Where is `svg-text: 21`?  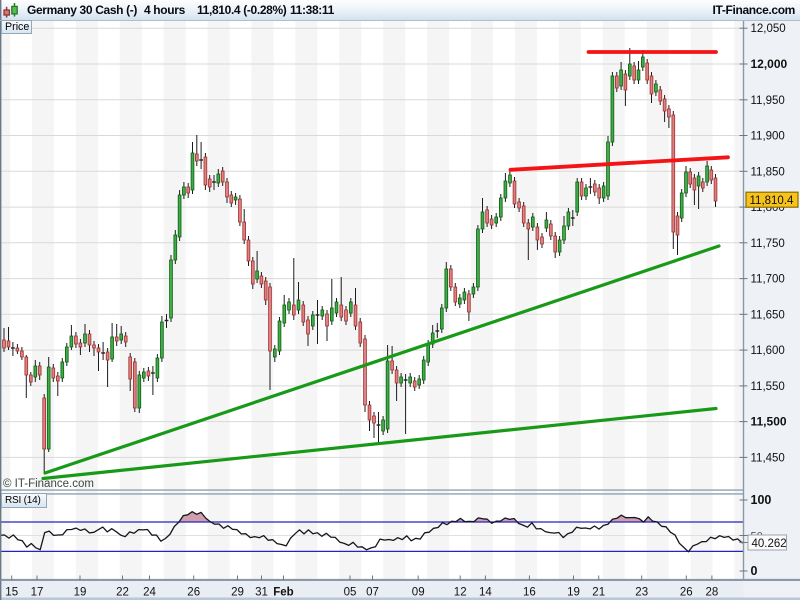
svg-text: 21 is located at coordinates (598, 593).